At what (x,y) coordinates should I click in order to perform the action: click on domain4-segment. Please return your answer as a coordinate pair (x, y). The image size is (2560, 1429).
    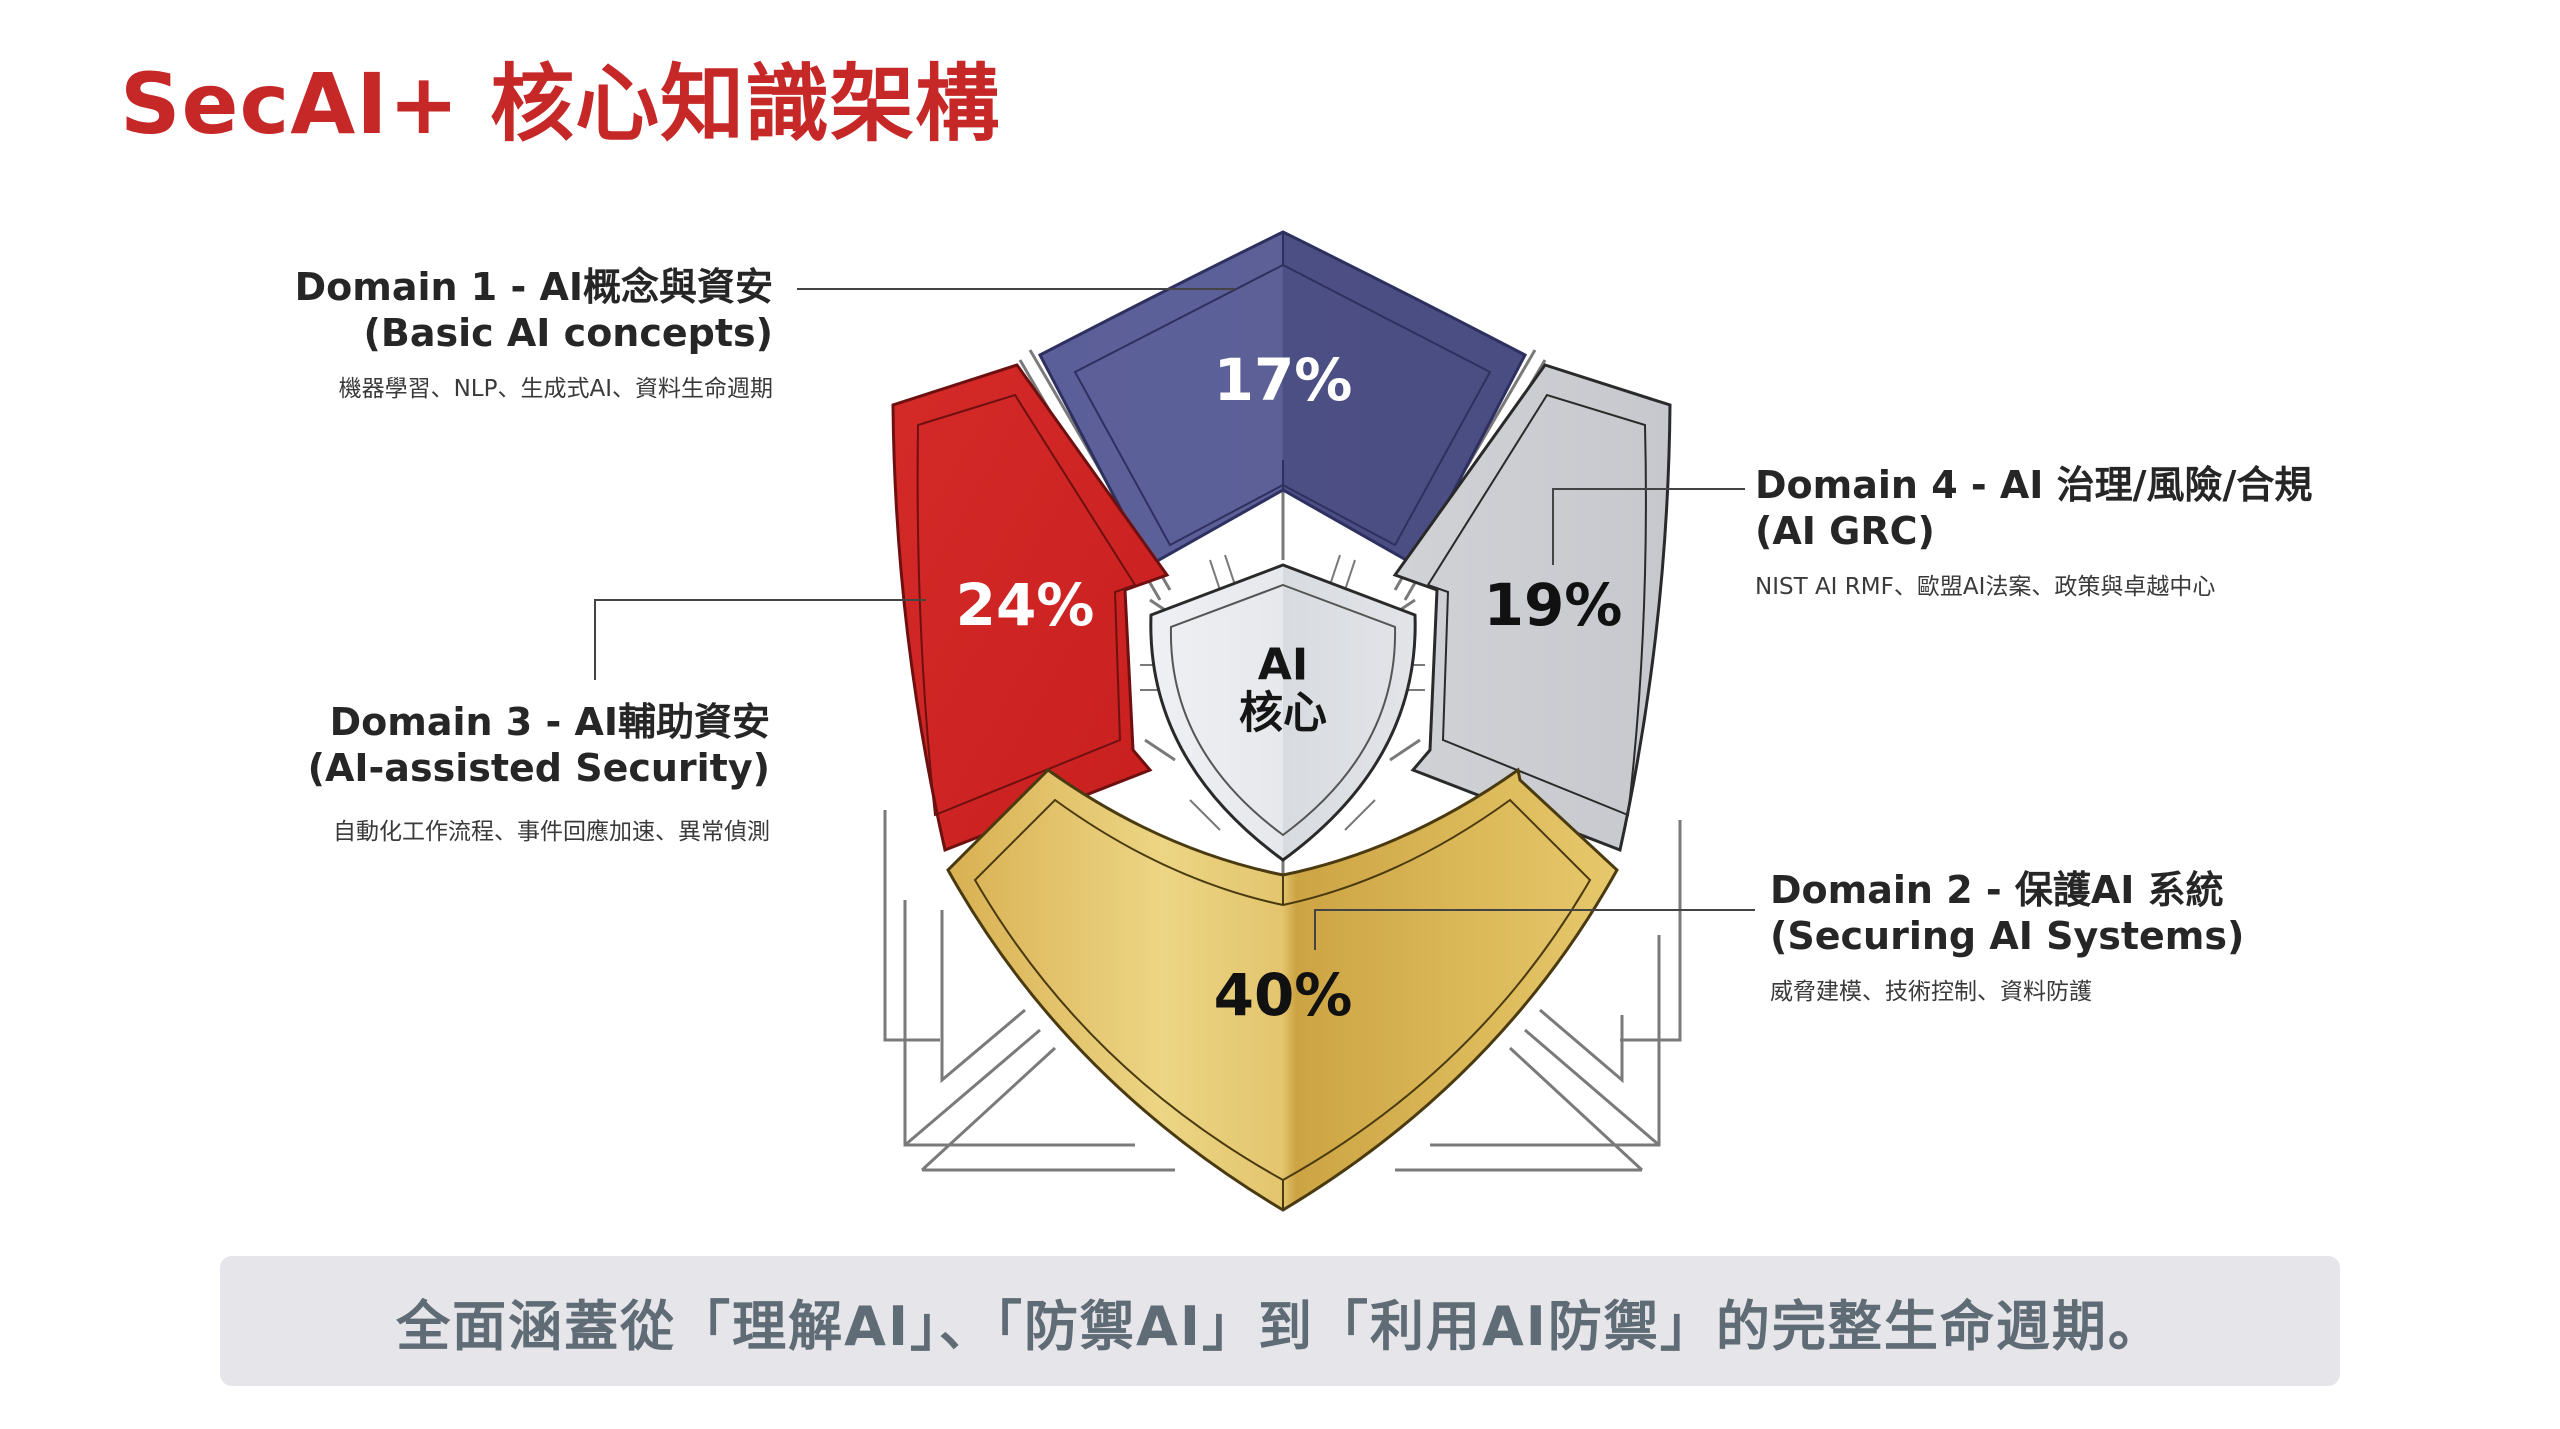
    Looking at the image, I should click on (1532, 608).